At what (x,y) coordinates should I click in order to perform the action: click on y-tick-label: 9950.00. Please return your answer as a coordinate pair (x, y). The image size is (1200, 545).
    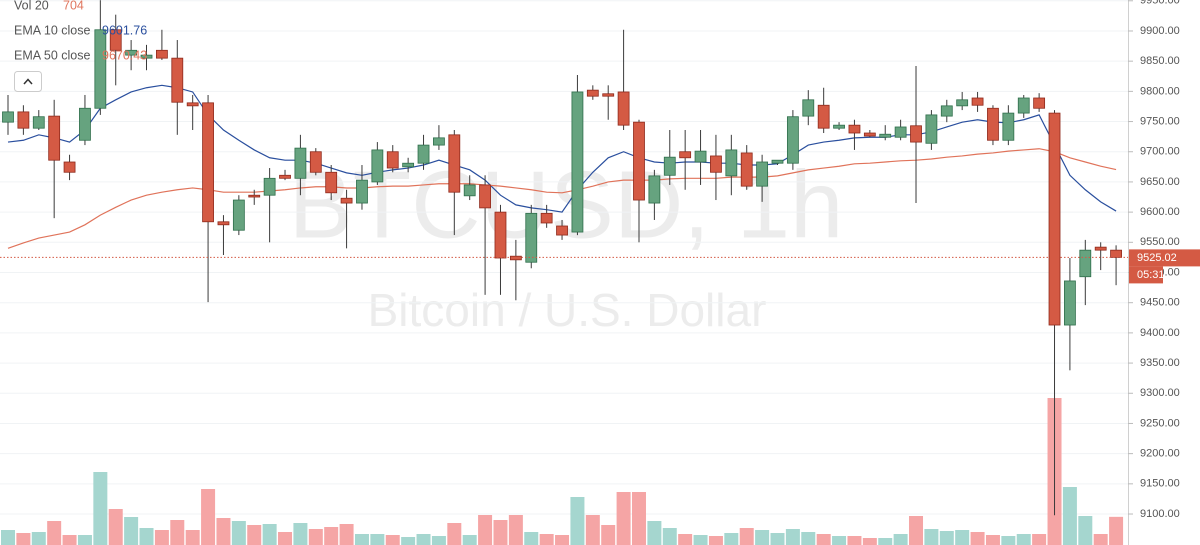
    Looking at the image, I should click on (1160, 3).